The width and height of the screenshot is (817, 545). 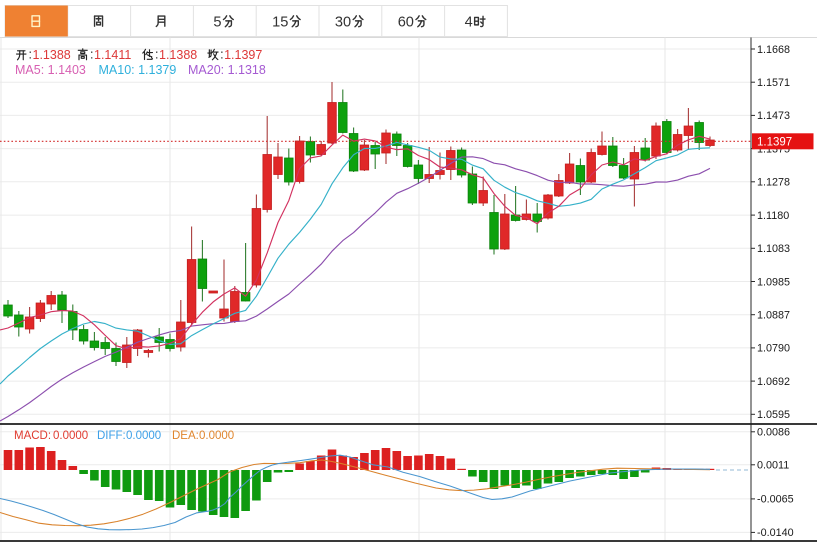 I want to click on svg-text: 1.0790, so click(x=773, y=349).